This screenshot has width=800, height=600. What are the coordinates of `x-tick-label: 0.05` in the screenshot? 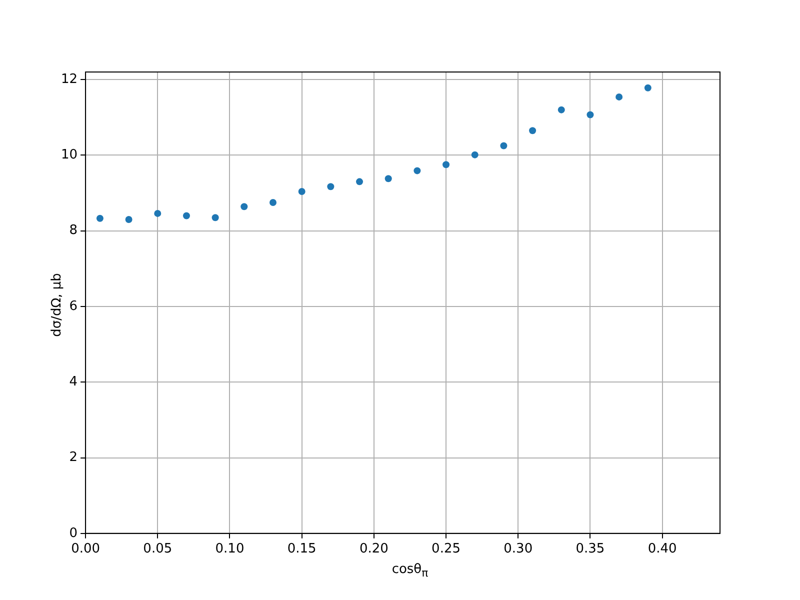 It's located at (157, 549).